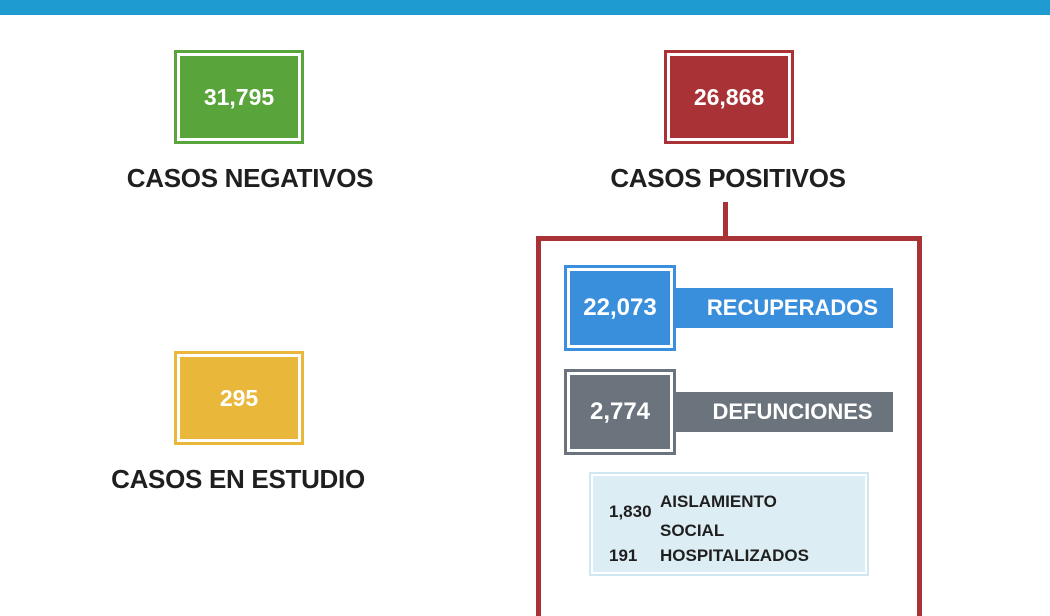 This screenshot has width=1050, height=616. I want to click on deaths-label: DEFUNCIONES, so click(792, 411).